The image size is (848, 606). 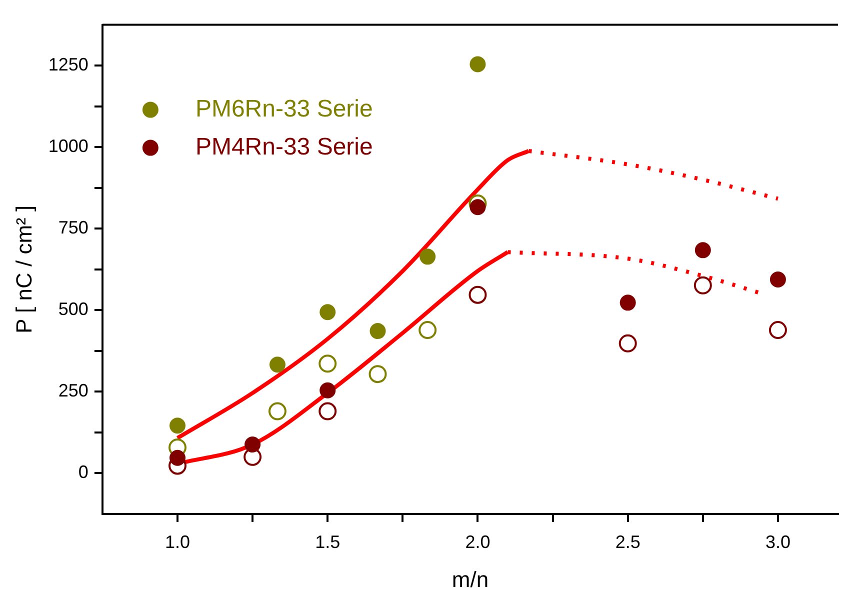 What do you see at coordinates (777, 542) in the screenshot?
I see `x-tick-label: 3.0` at bounding box center [777, 542].